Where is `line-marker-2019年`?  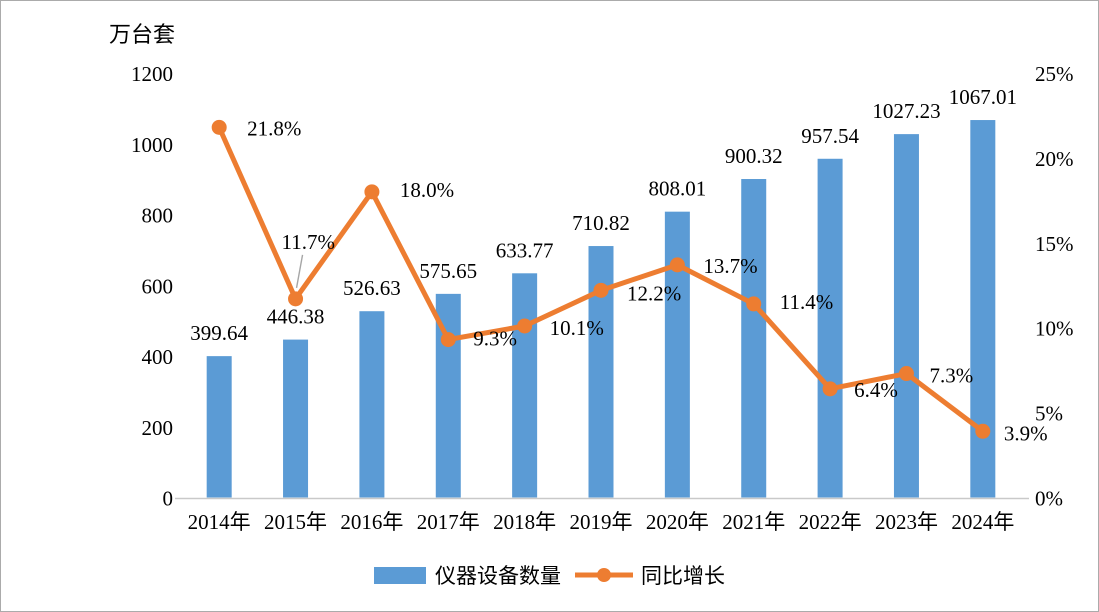 line-marker-2019年 is located at coordinates (601, 290).